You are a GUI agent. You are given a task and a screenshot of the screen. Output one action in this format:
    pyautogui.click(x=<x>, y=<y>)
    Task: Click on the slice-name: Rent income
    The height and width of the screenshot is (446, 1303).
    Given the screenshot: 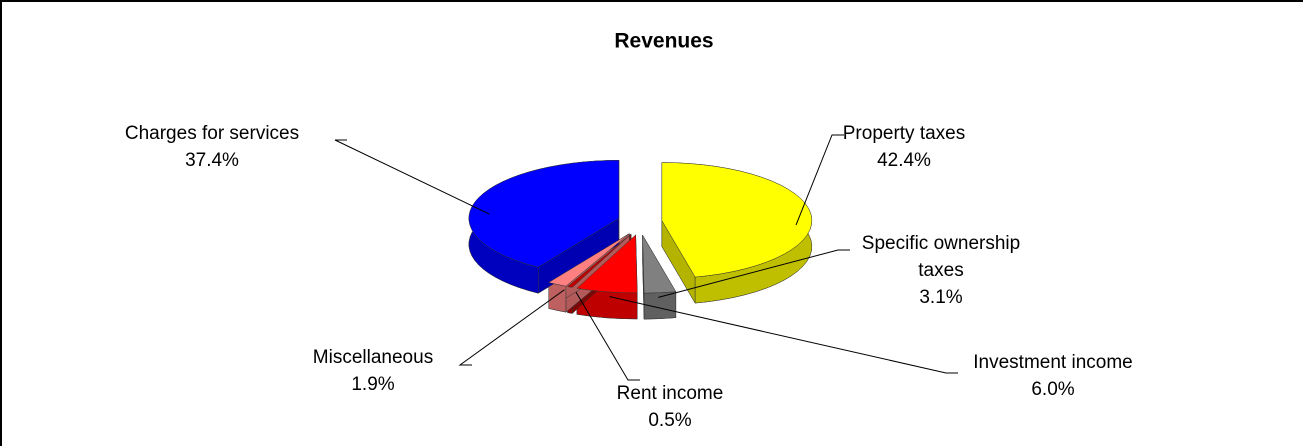 What is the action you would take?
    pyautogui.click(x=670, y=393)
    